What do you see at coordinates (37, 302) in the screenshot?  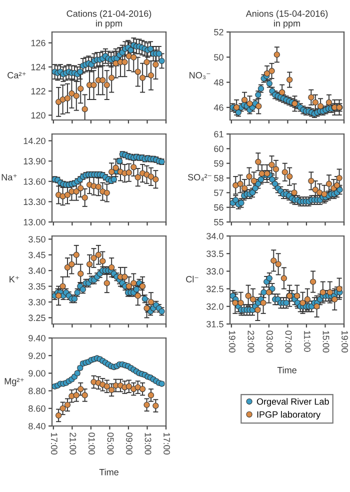 I see `y-tick-label: 3.30` at bounding box center [37, 302].